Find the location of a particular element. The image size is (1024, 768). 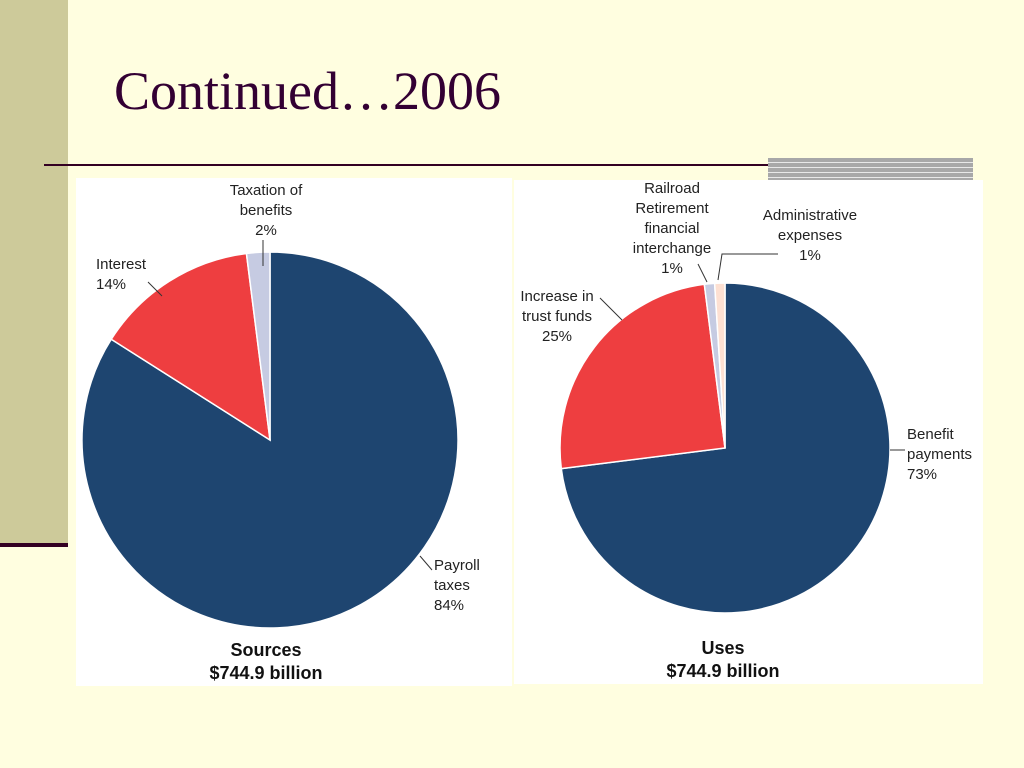

uses-leader-increase-in is located at coordinates (611, 309).